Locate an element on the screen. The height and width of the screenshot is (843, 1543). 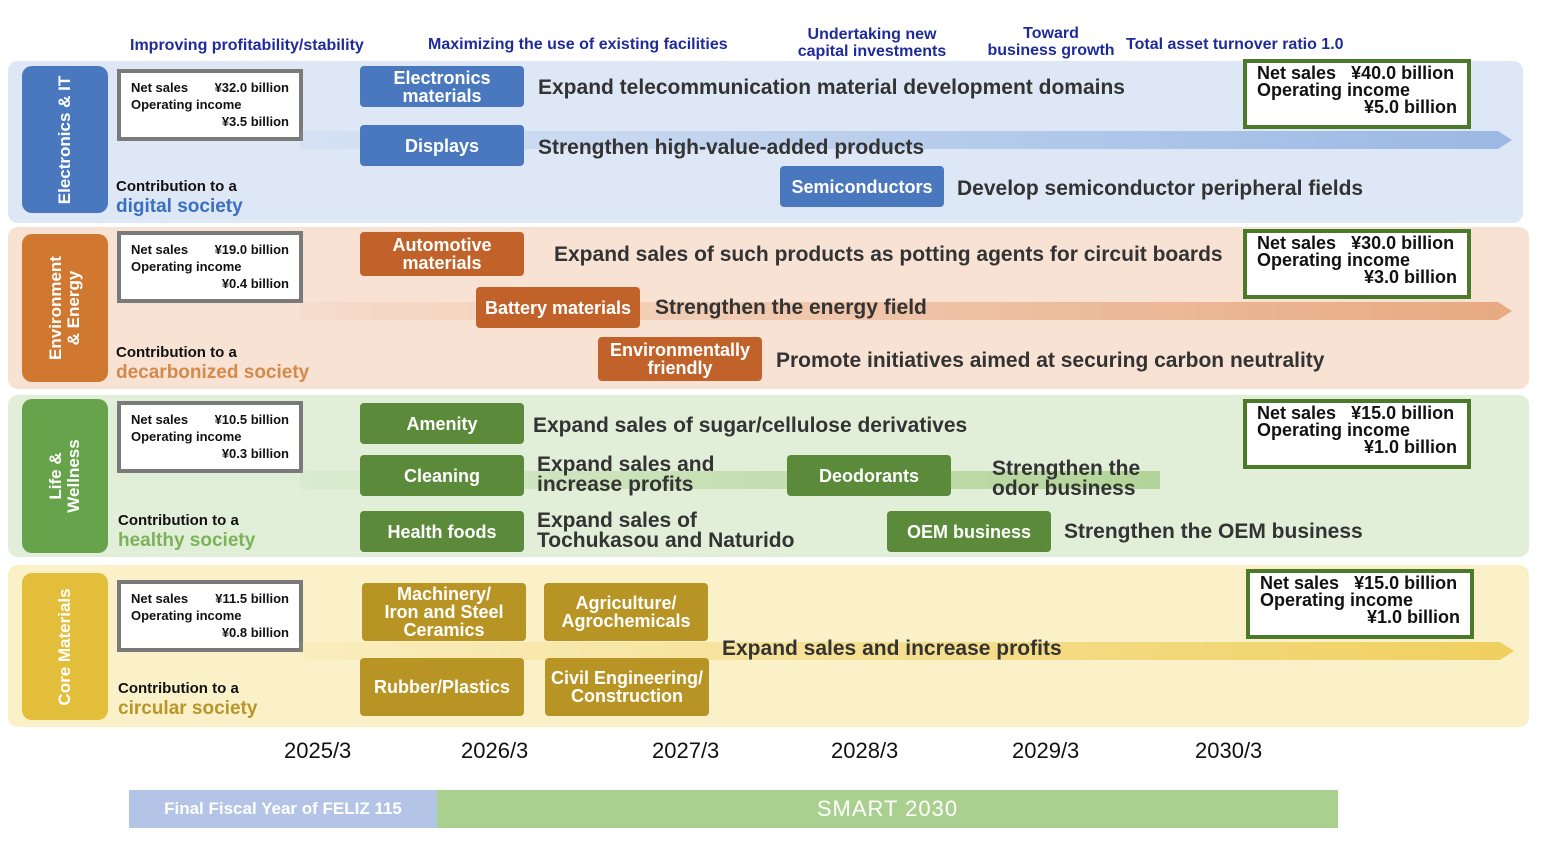
contribution-life-wellness: Contribution to a healthy society is located at coordinates (187, 531).